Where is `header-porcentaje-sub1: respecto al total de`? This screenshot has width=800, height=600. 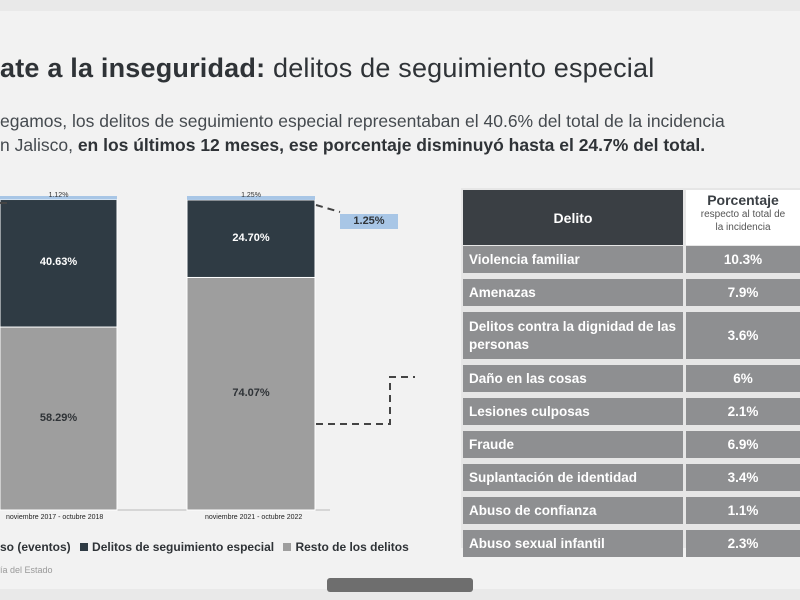 header-porcentaje-sub1: respecto al total de is located at coordinates (743, 214).